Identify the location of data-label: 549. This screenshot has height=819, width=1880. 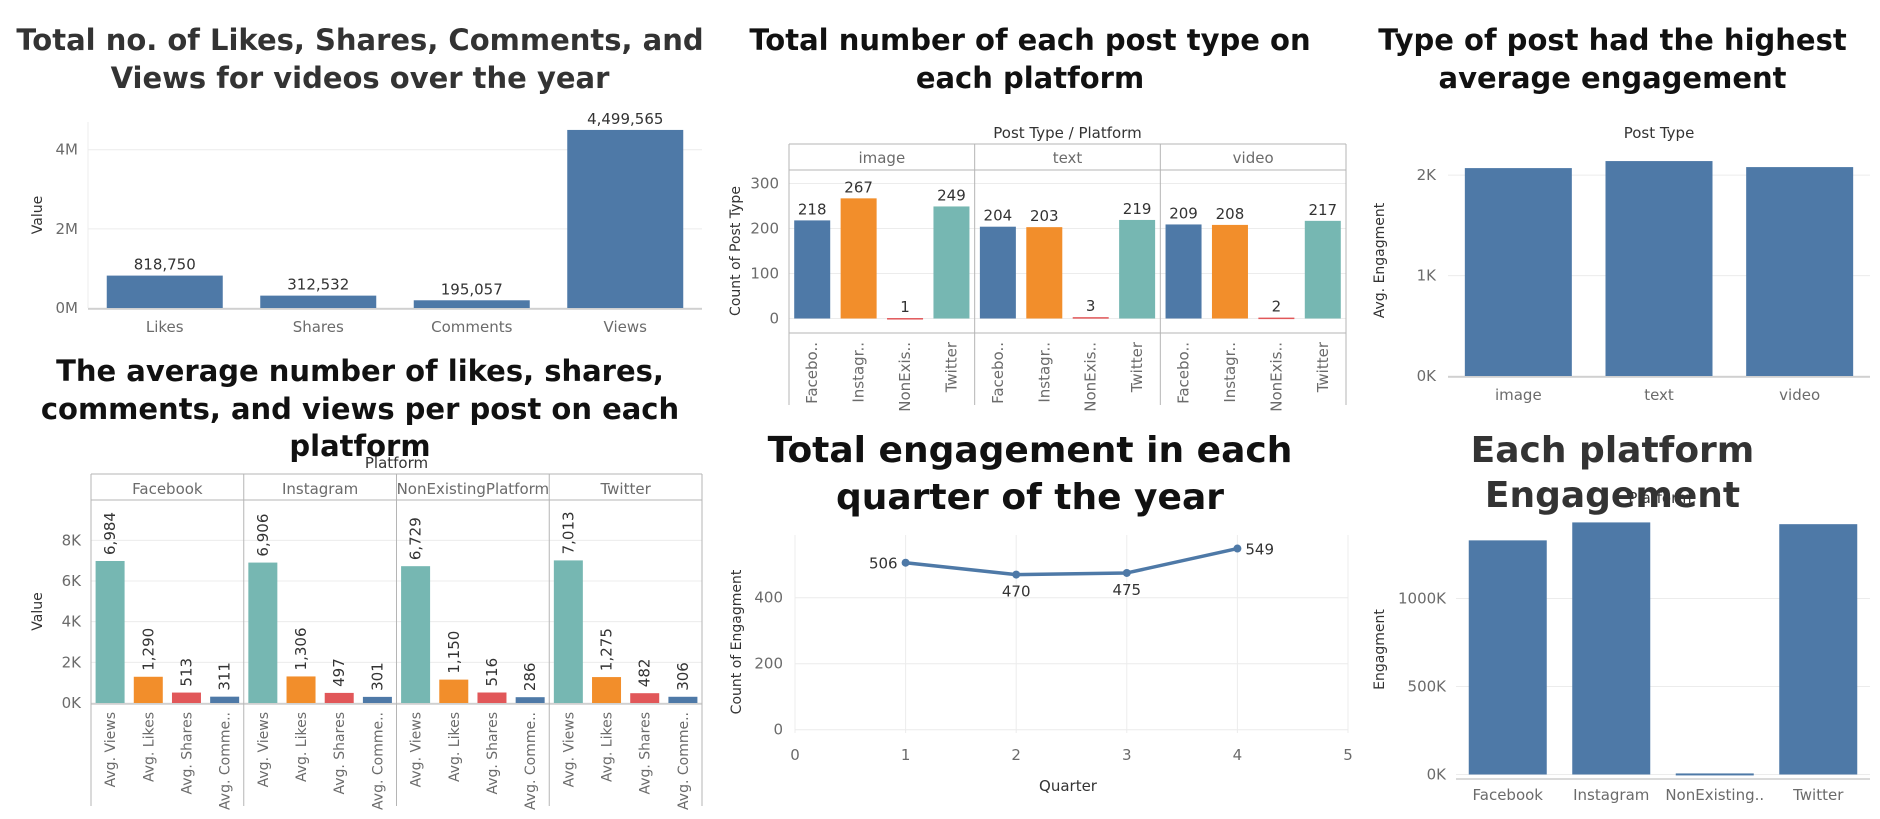
(1259, 550).